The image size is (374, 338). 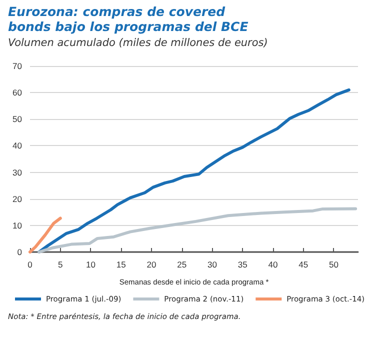 What do you see at coordinates (61, 265) in the screenshot?
I see `x-tick-label: 5` at bounding box center [61, 265].